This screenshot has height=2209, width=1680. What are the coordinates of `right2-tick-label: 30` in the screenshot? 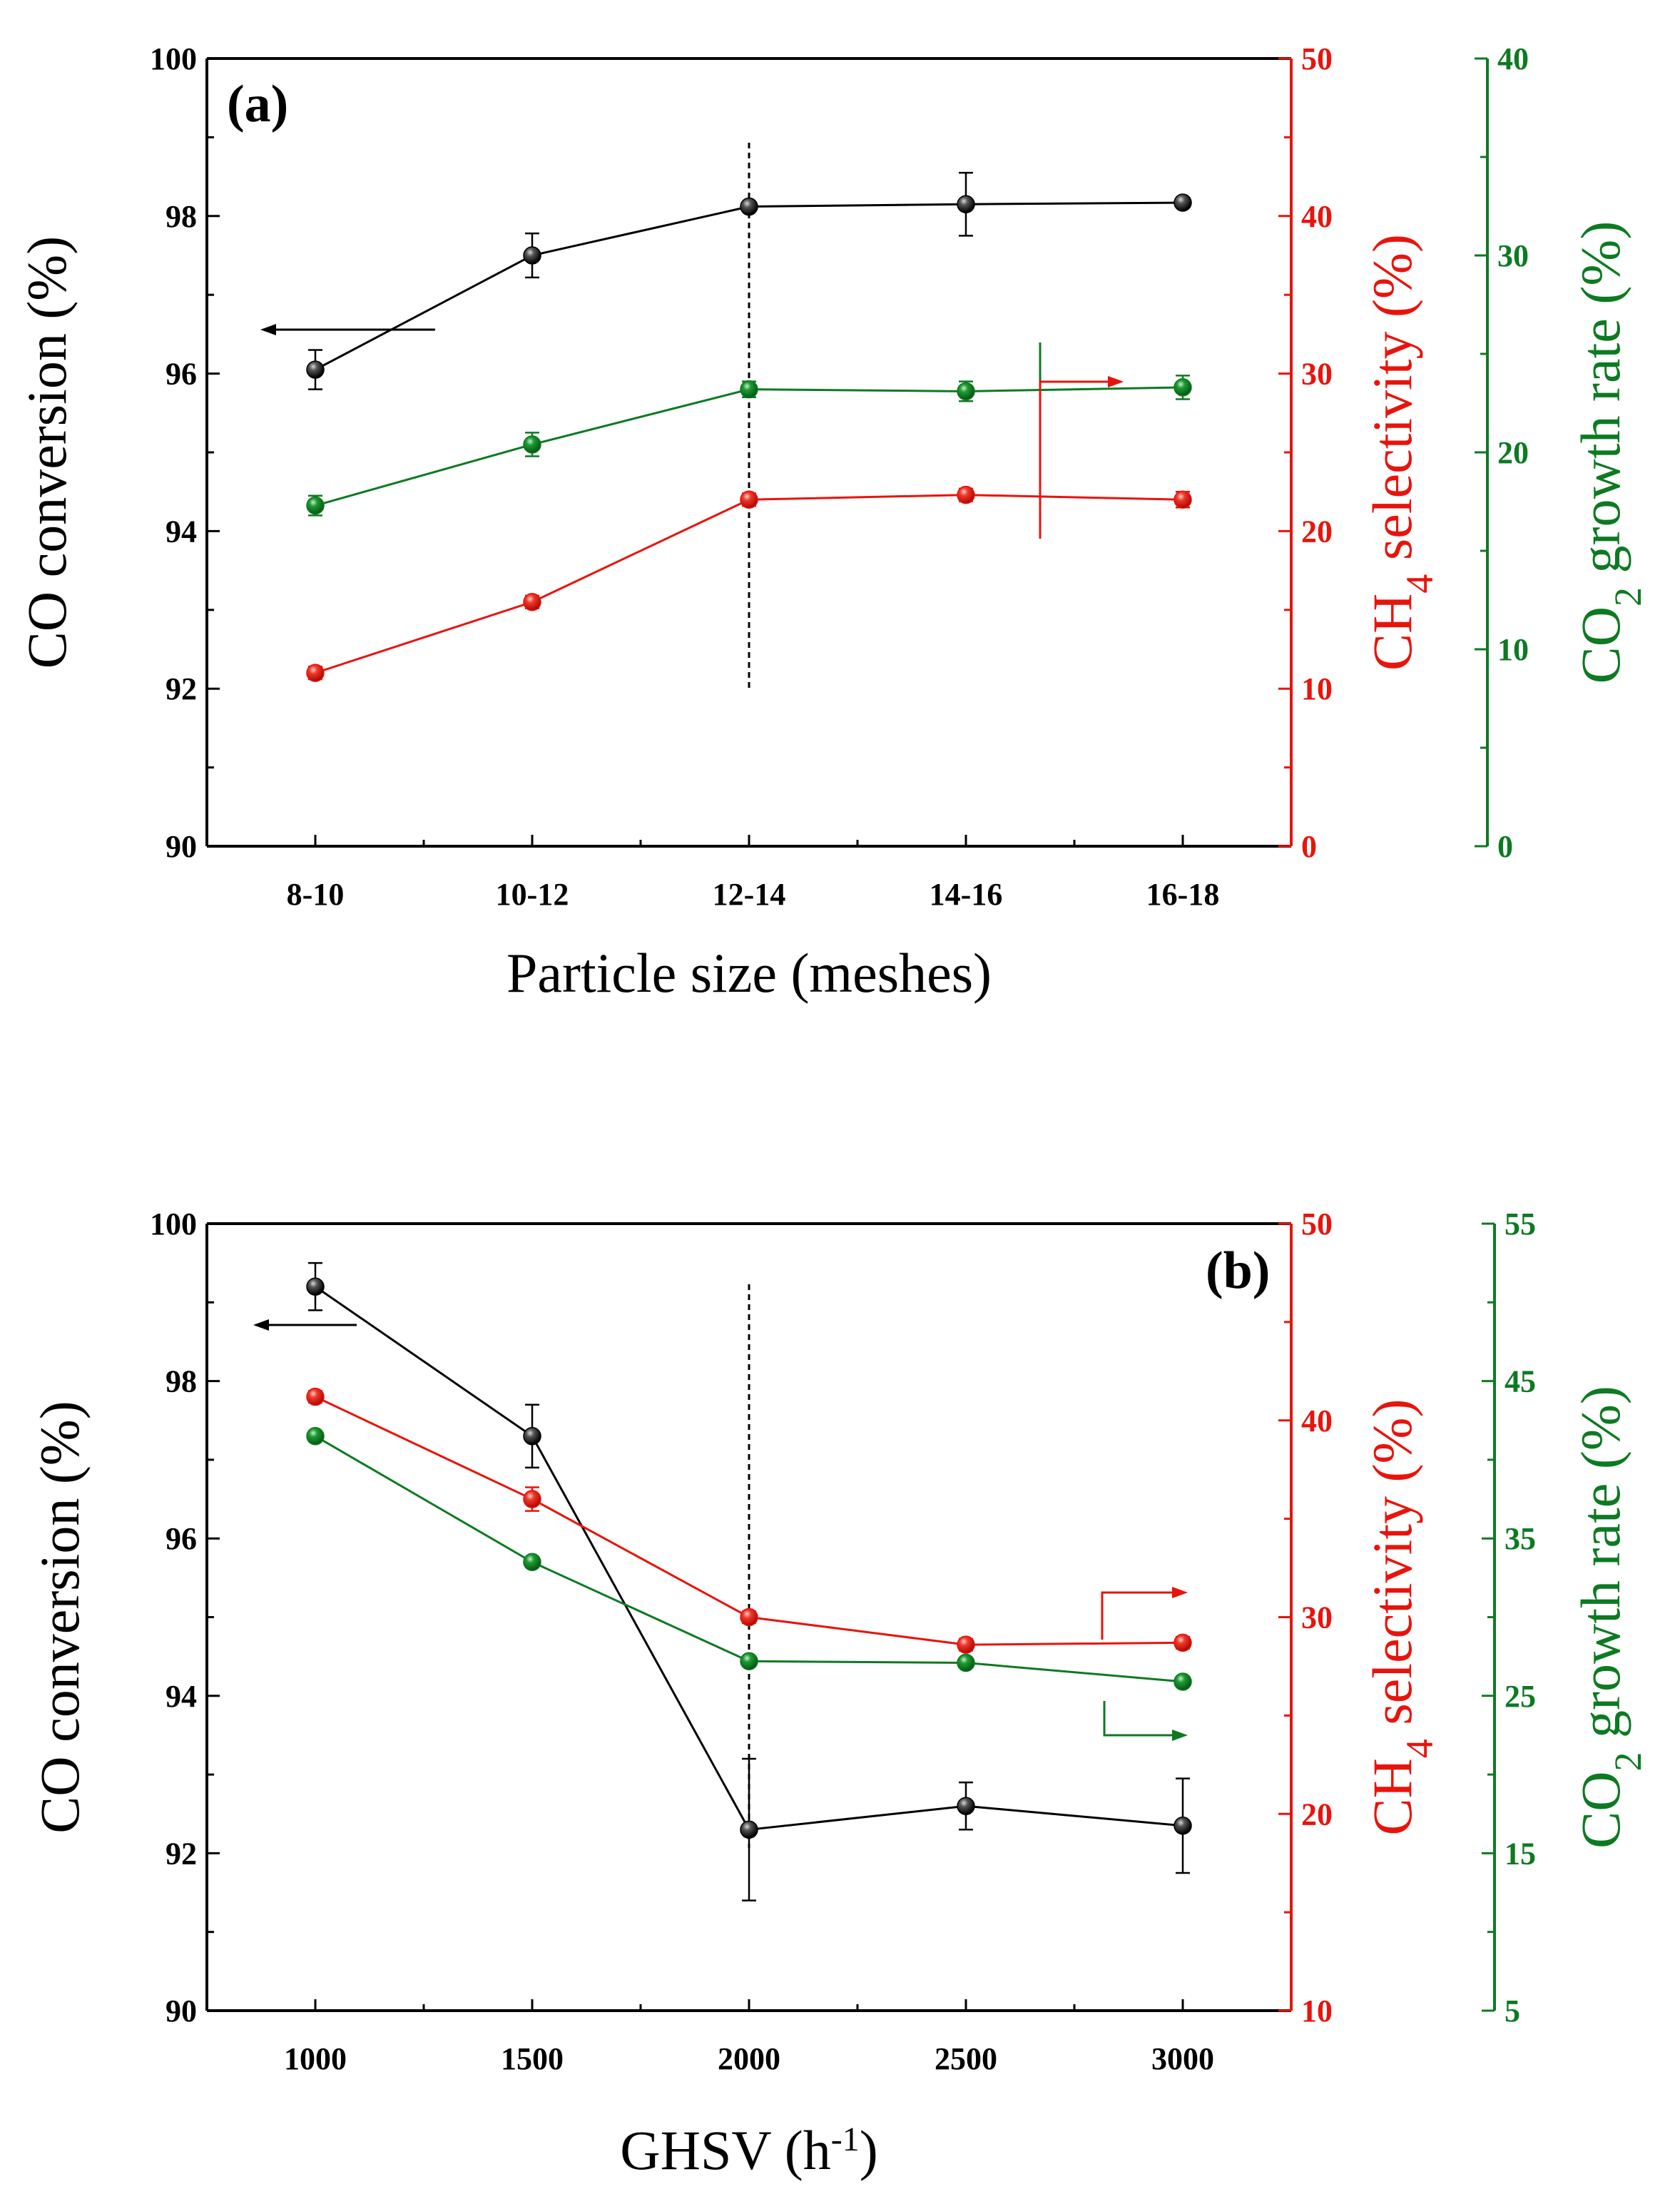 It's located at (1513, 255).